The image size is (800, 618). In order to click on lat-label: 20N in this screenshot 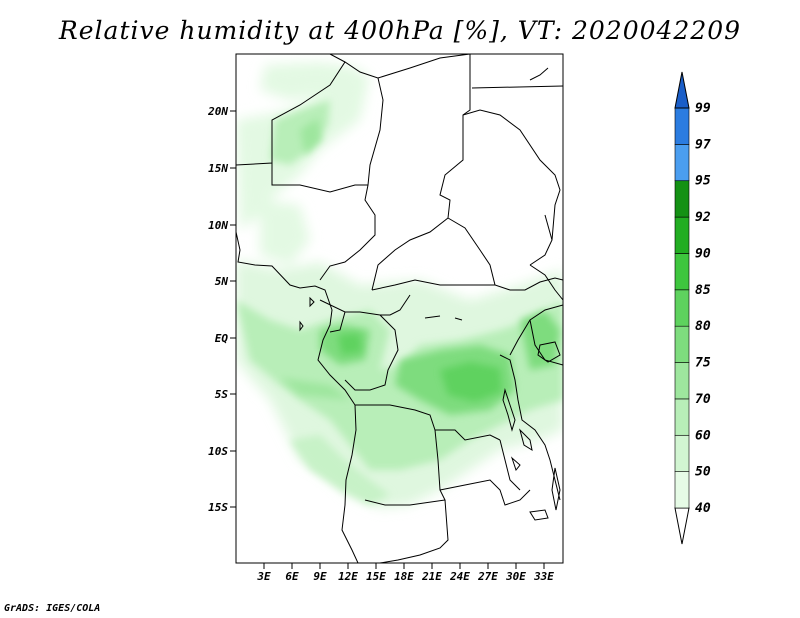, I will do `click(217, 111)`.